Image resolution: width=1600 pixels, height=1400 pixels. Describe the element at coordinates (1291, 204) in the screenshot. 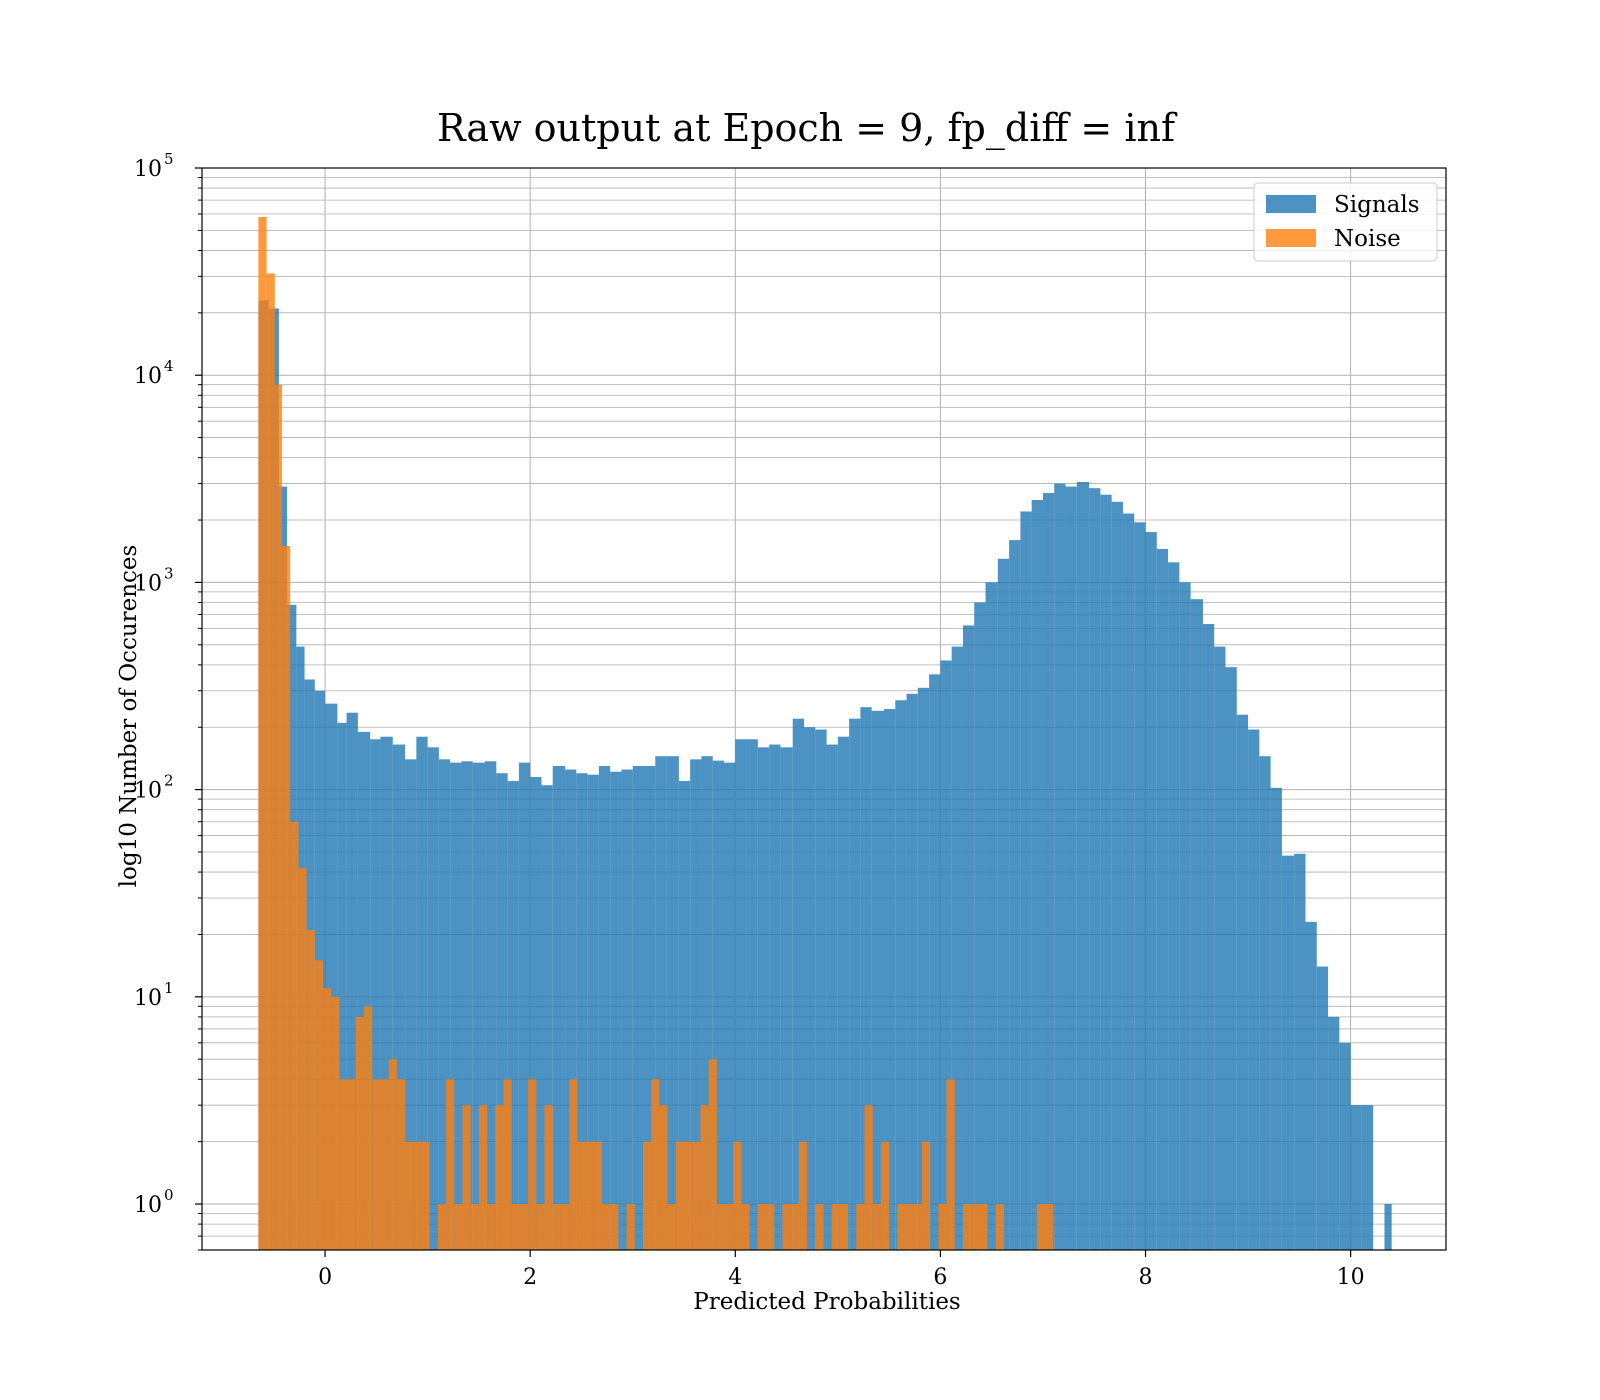

I see `legend-swatch-signals` at that location.